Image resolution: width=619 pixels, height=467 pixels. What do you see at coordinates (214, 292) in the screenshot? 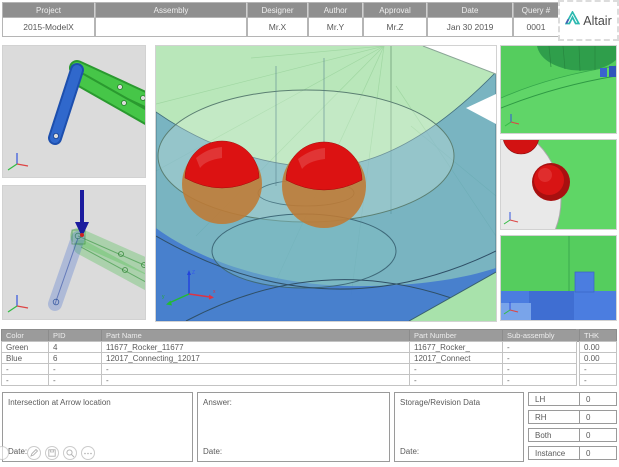
I see `axis-label-x: x` at bounding box center [214, 292].